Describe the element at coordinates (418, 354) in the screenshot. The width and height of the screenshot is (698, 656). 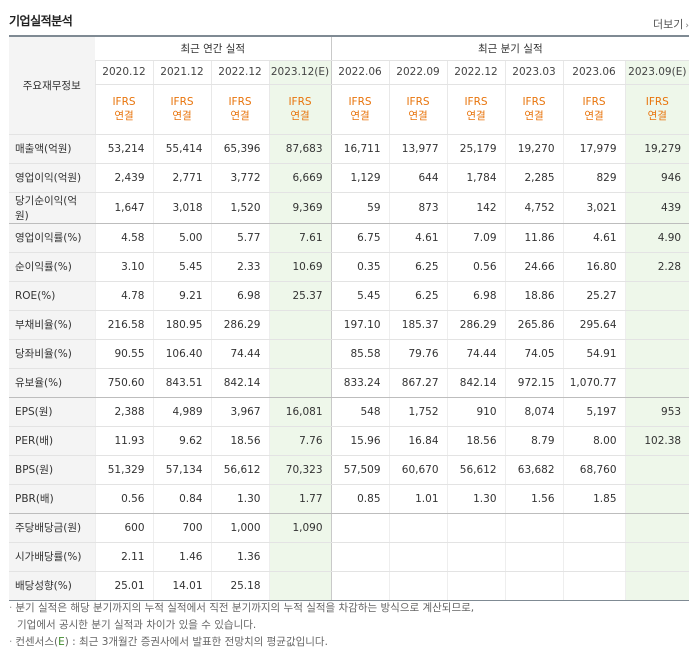
I see `table-cell: 79.76` at that location.